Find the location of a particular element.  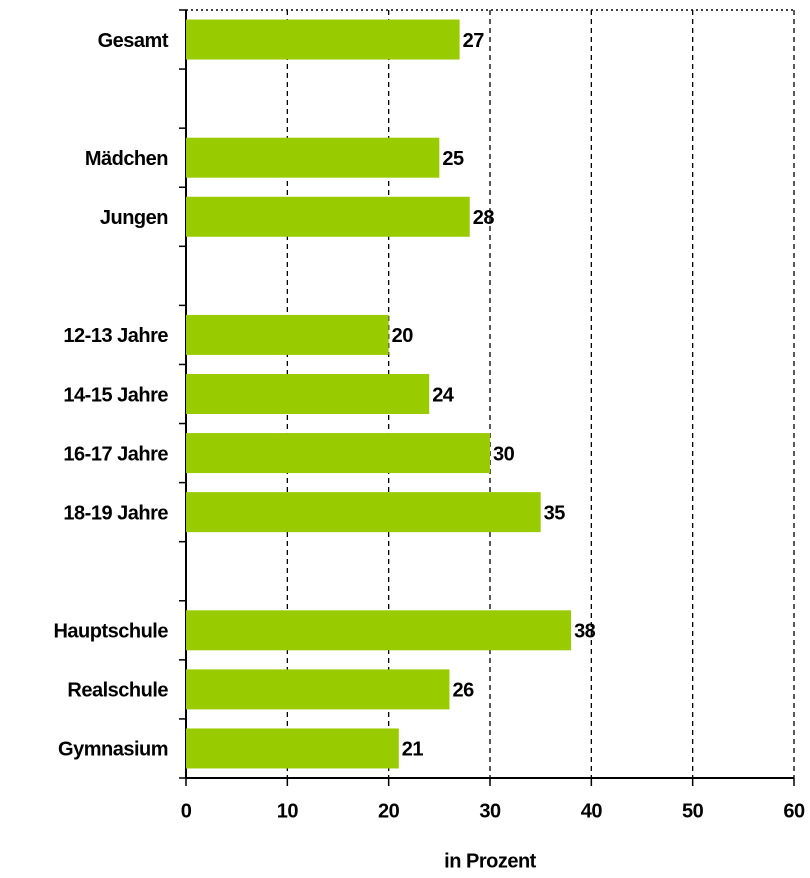

y-tick-label: Gymnasium is located at coordinates (113, 750).